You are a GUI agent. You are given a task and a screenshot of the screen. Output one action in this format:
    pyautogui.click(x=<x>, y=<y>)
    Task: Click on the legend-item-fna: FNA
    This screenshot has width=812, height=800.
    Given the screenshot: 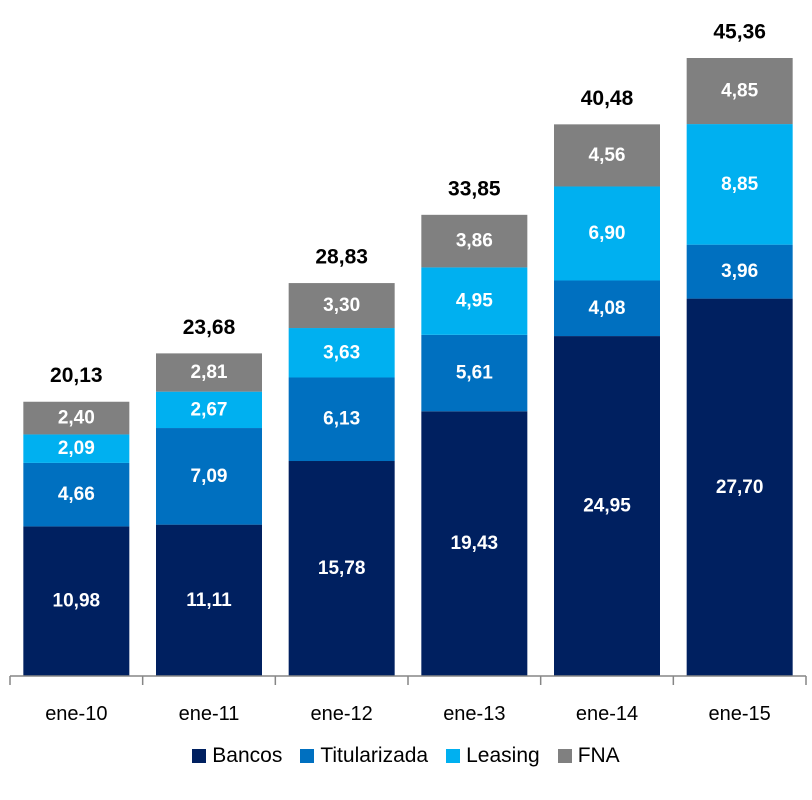 What is the action you would take?
    pyautogui.click(x=588, y=756)
    